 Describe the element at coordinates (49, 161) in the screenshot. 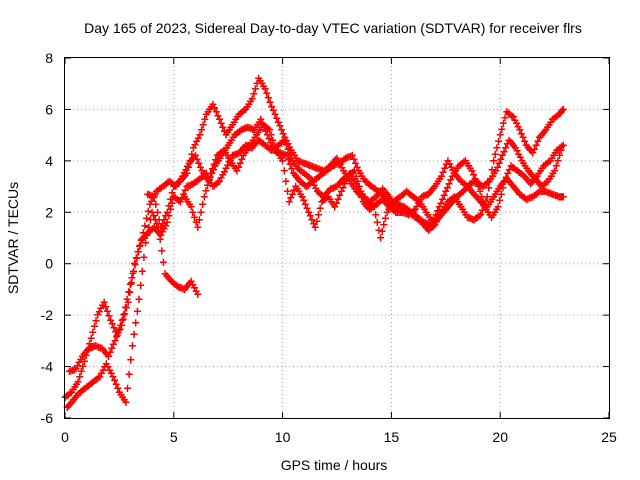

I see `y-tick-label: 4` at that location.